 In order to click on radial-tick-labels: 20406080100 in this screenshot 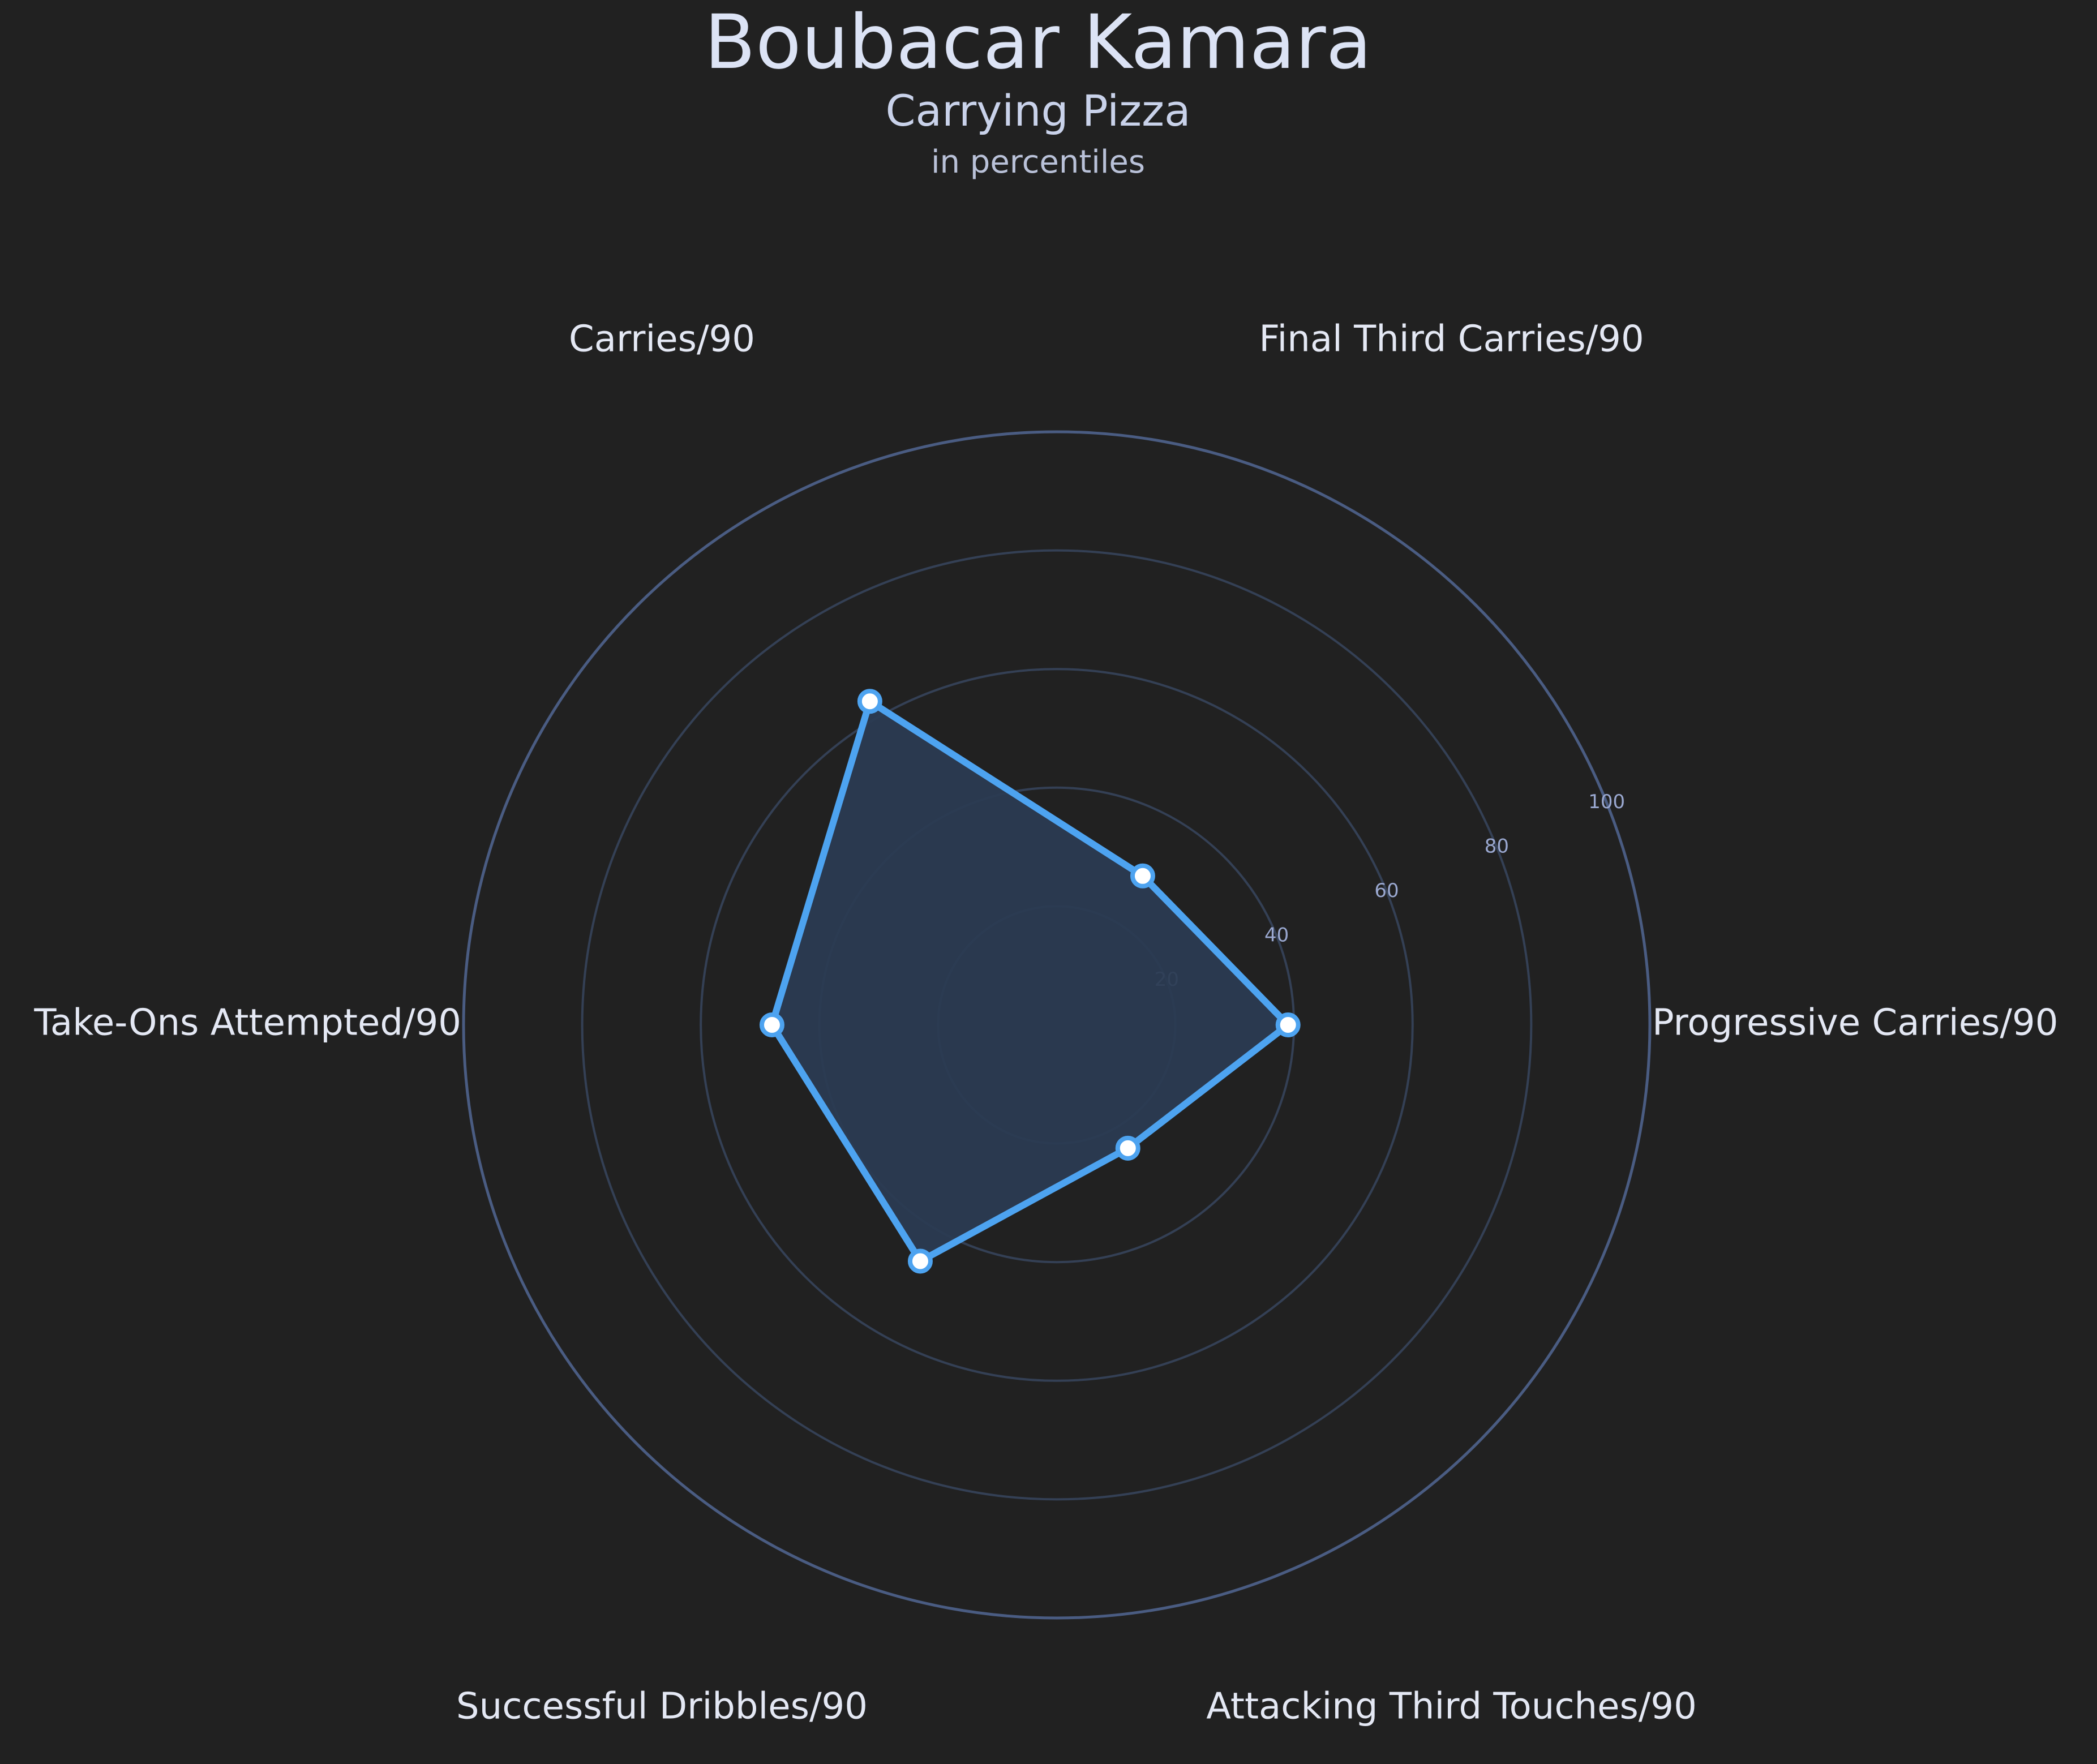, I will do `click(1390, 891)`.